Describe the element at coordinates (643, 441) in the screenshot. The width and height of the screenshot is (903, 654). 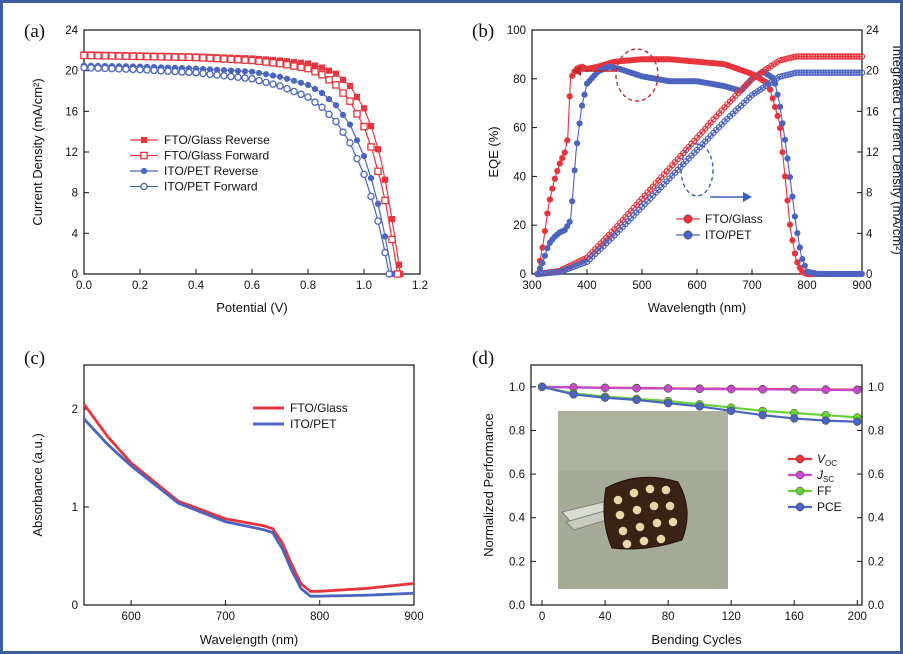
I see `photo-highlight` at that location.